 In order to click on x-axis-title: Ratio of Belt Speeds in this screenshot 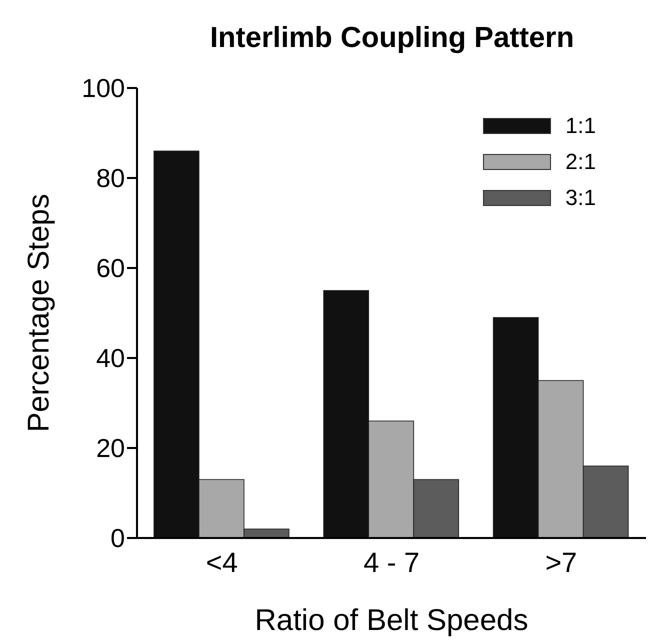, I will do `click(391, 620)`.